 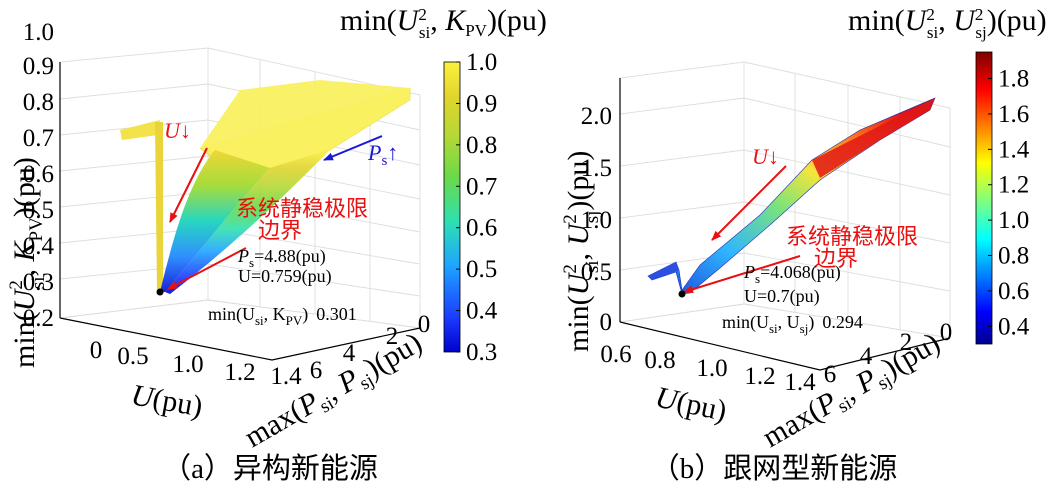 I want to click on b-ytick: 4, so click(x=866, y=356).